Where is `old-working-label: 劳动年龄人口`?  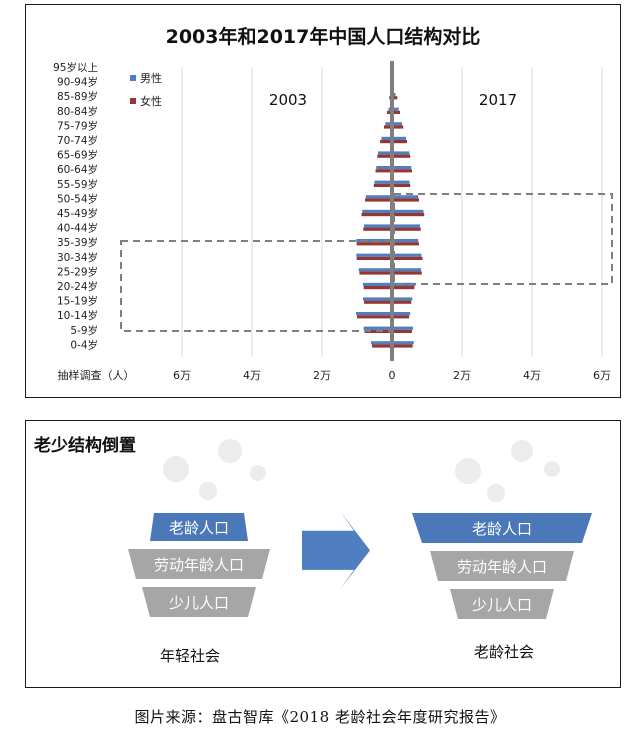 old-working-label: 劳动年龄人口 is located at coordinates (502, 567).